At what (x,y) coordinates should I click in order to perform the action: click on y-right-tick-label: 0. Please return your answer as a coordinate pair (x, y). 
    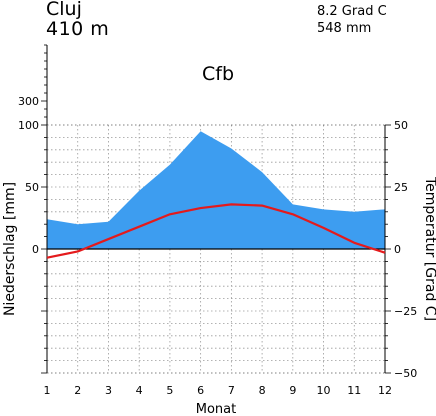
    Looking at the image, I should click on (397, 249).